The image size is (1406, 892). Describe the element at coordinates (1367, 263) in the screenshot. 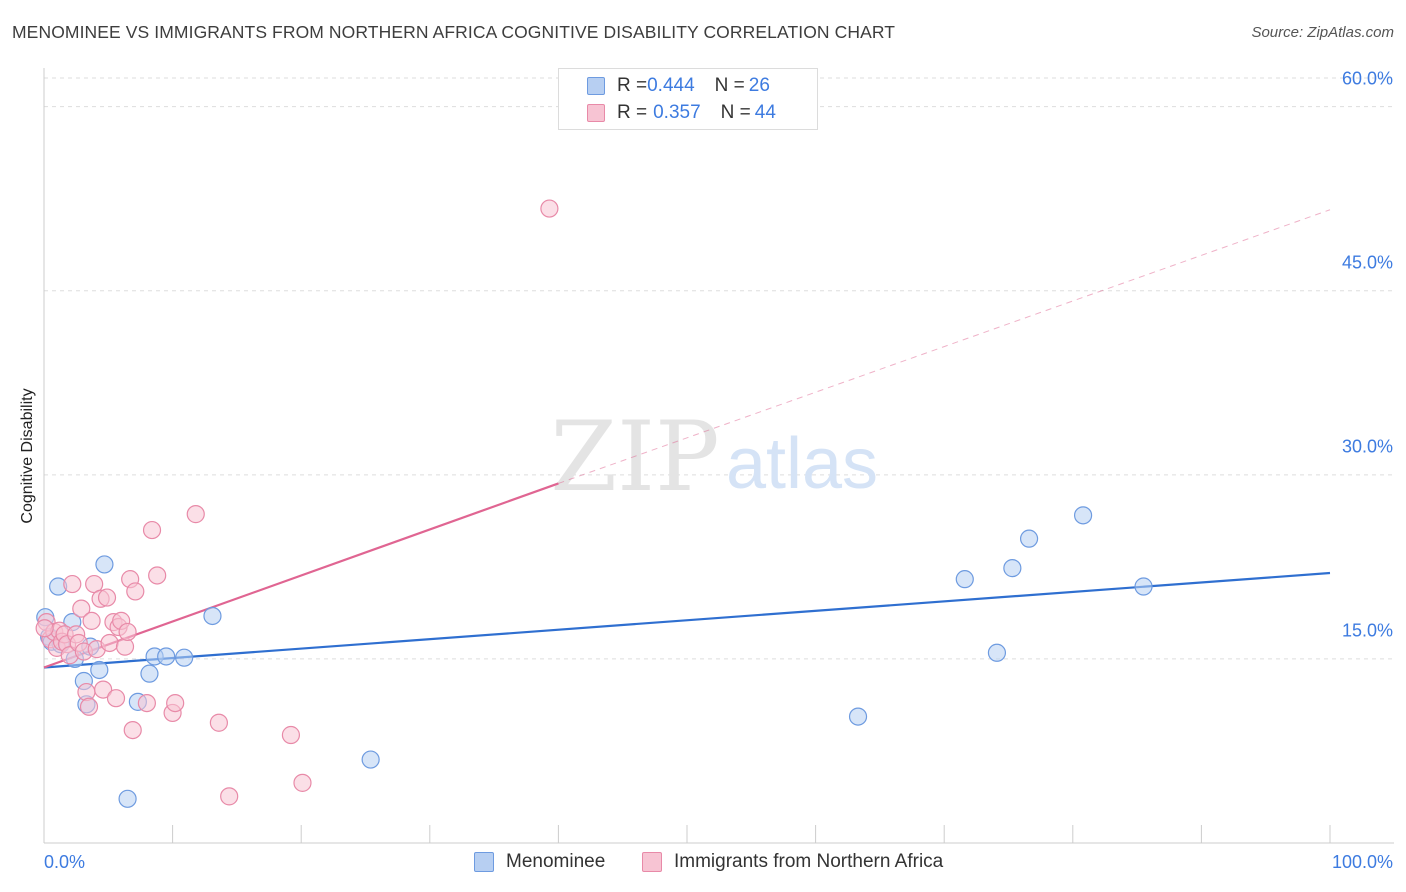

I see `y-tick-label: 45.0%` at that location.